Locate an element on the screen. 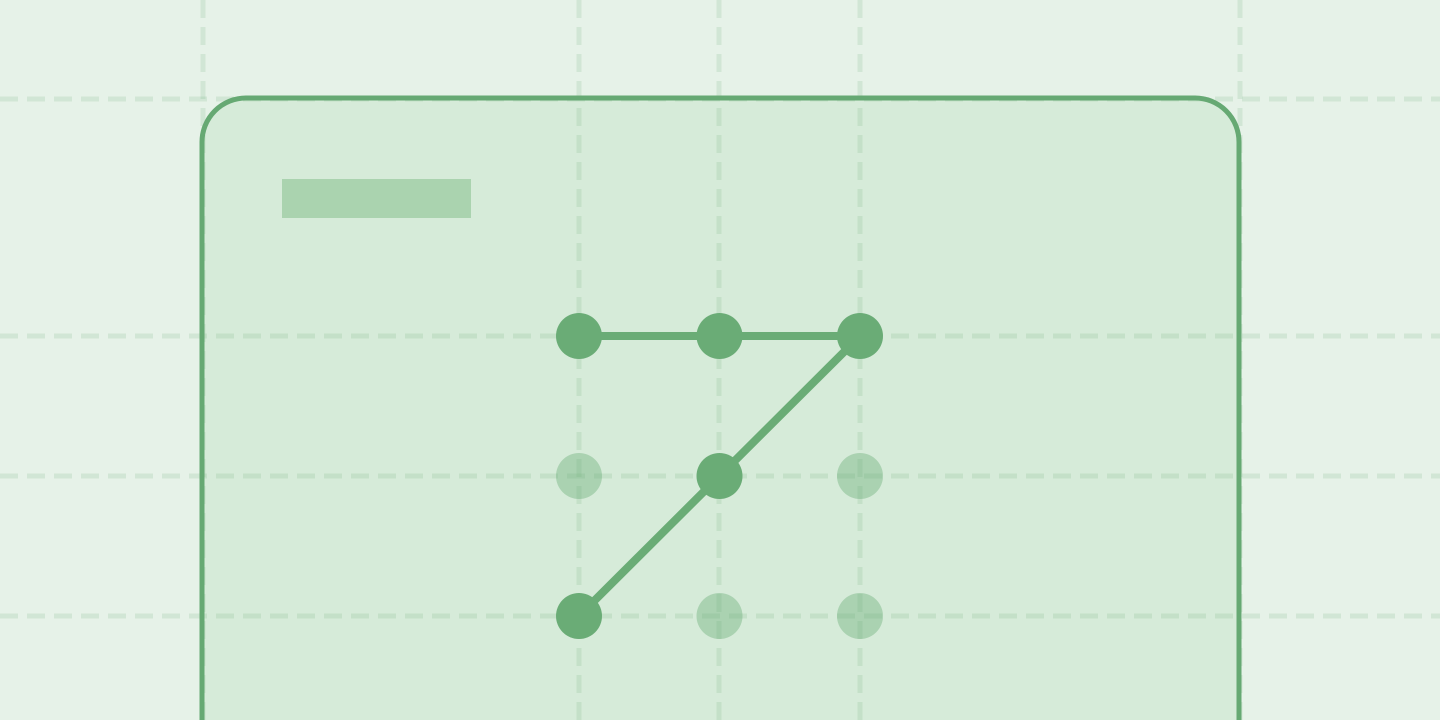 Image resolution: width=1440 pixels, height=720 pixels. pattern-dot-r1c1-active is located at coordinates (719, 476).